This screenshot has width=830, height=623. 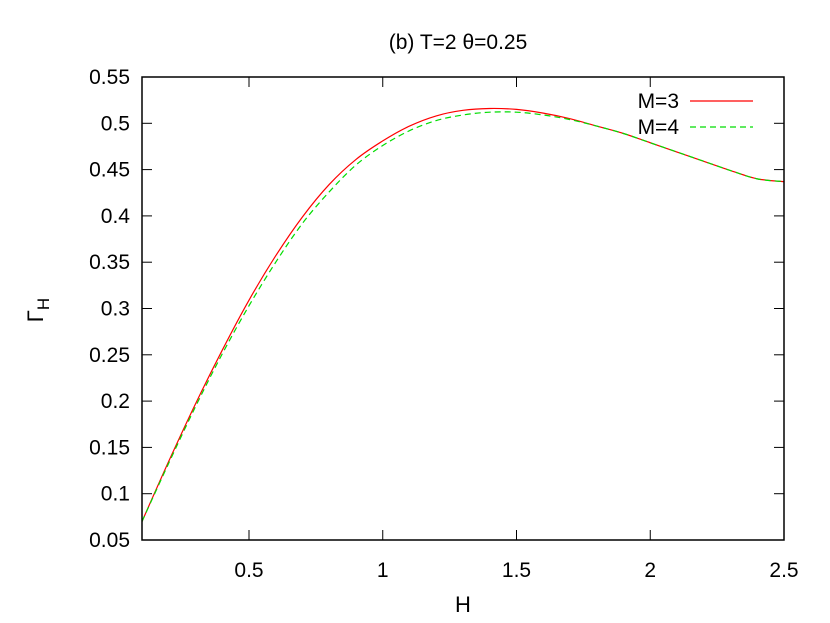 What do you see at coordinates (383, 570) in the screenshot?
I see `x-tick-label: 1` at bounding box center [383, 570].